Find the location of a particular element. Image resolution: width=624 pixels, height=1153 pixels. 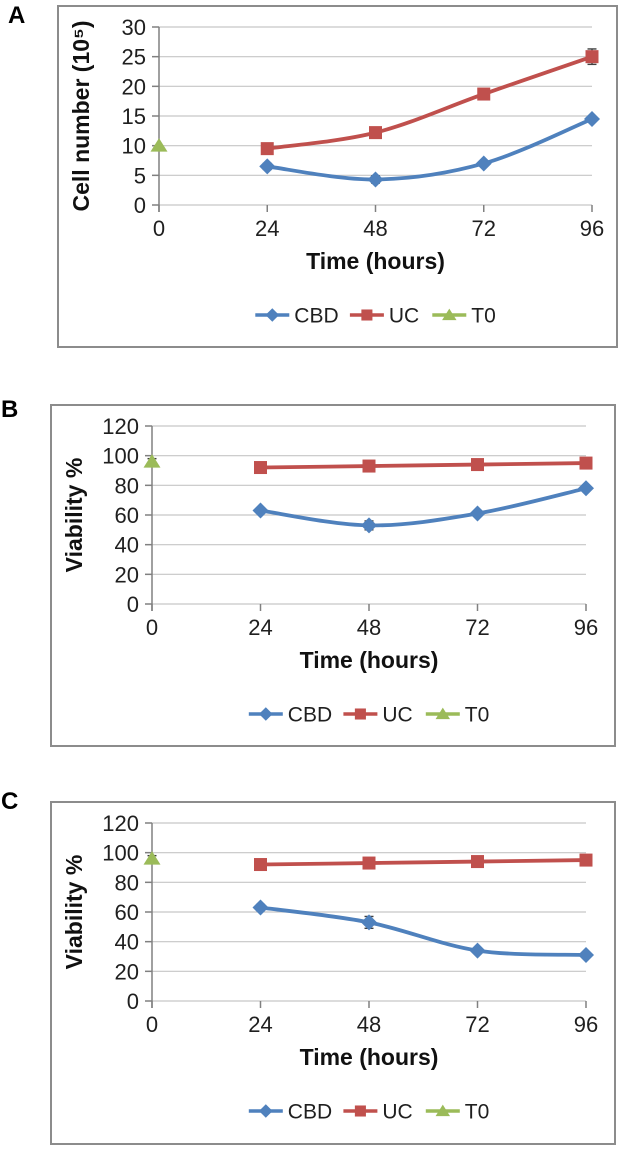

y-tick-label: 30 is located at coordinates (134, 27).